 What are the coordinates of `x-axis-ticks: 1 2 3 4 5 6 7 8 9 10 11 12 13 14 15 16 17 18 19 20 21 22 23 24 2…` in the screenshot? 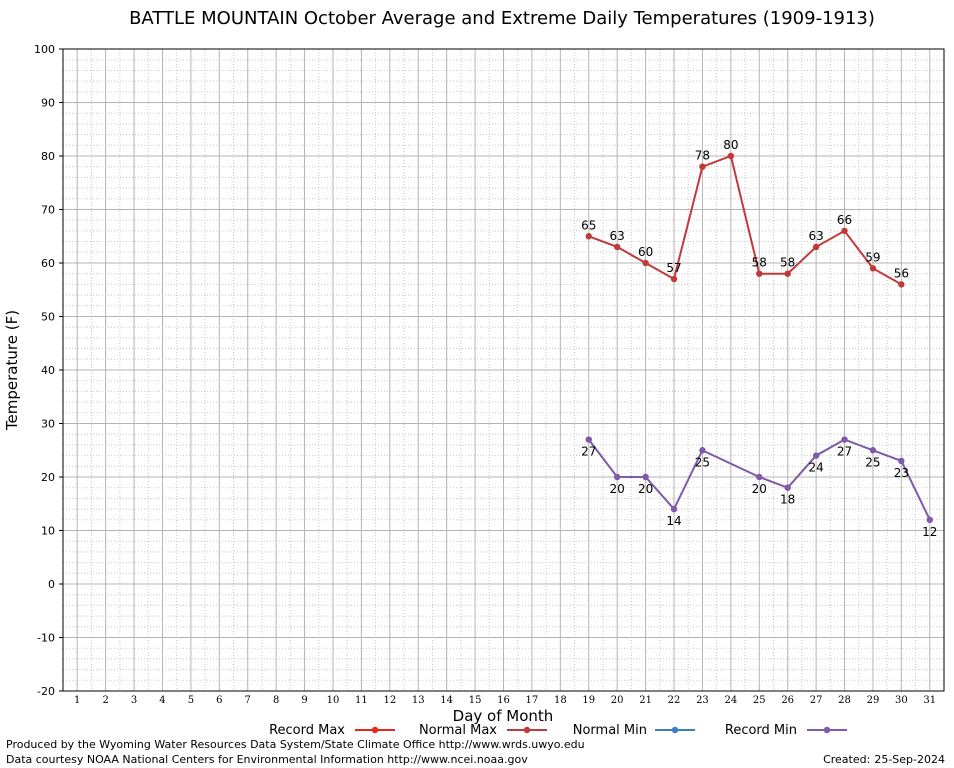 It's located at (505, 700).